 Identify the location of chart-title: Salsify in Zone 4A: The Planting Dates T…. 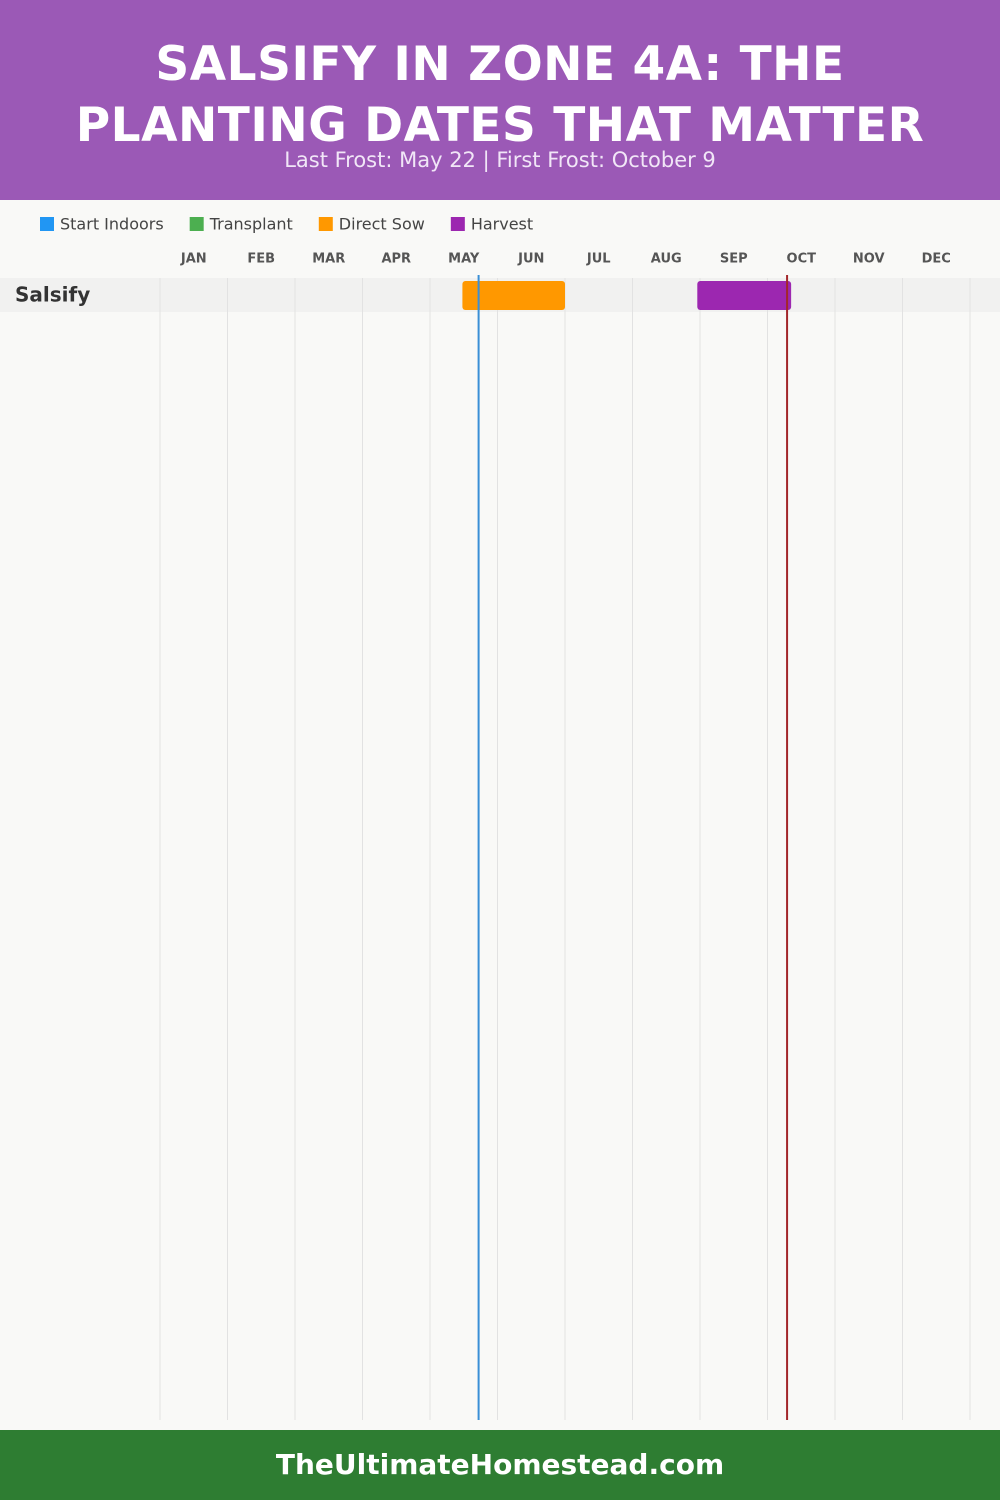
(500, 95).